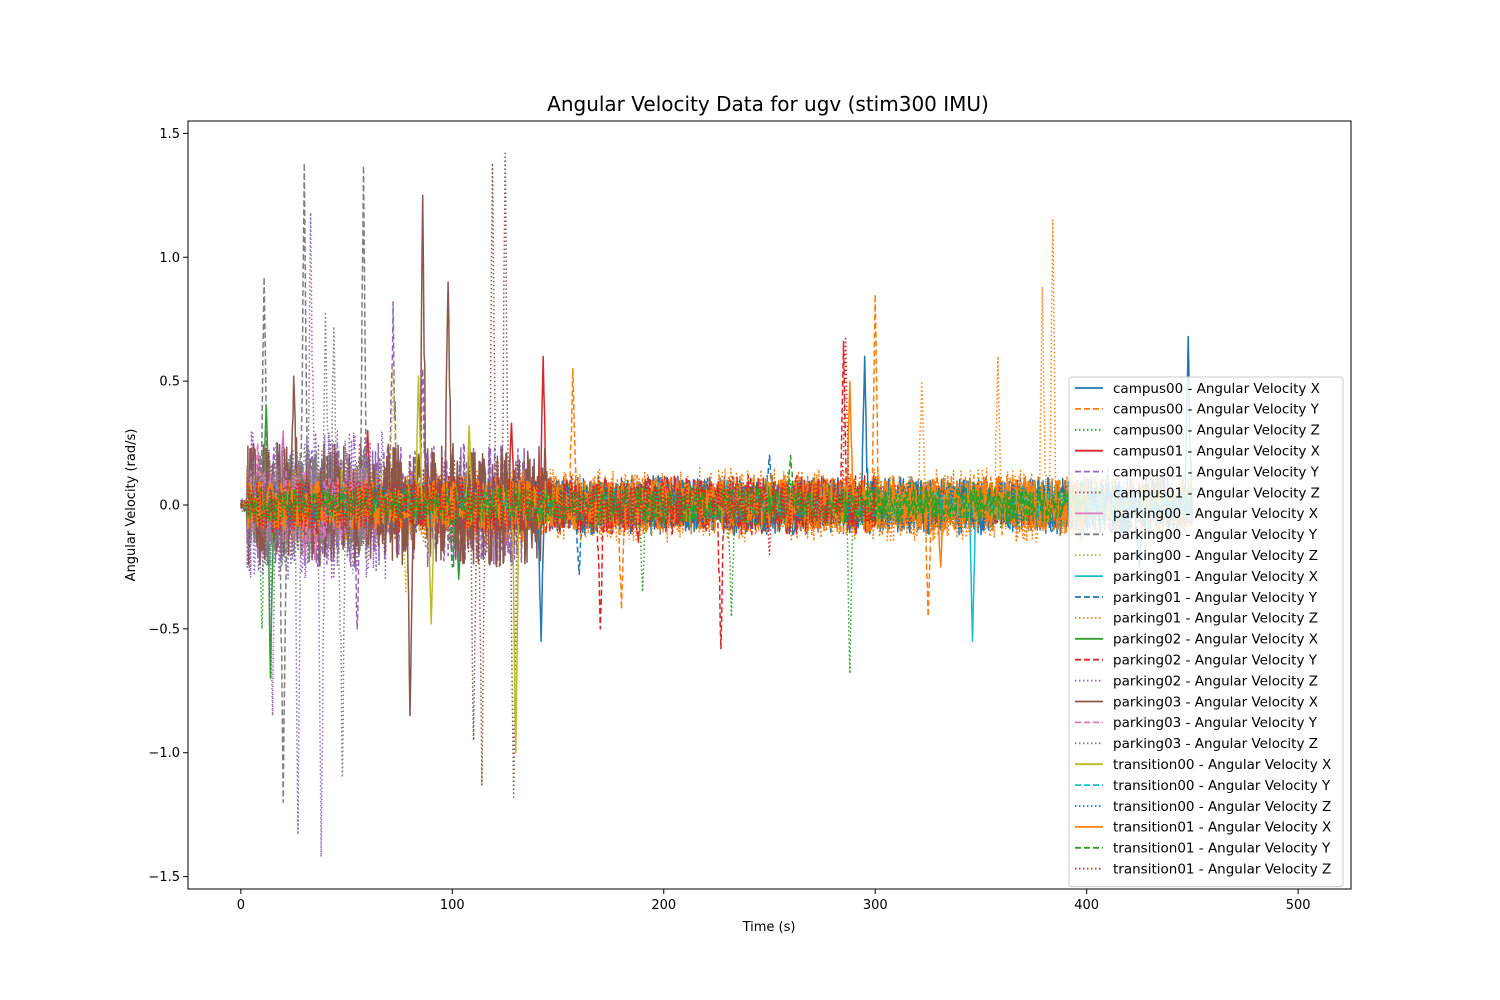  I want to click on x-tick-label: 300, so click(875, 905).